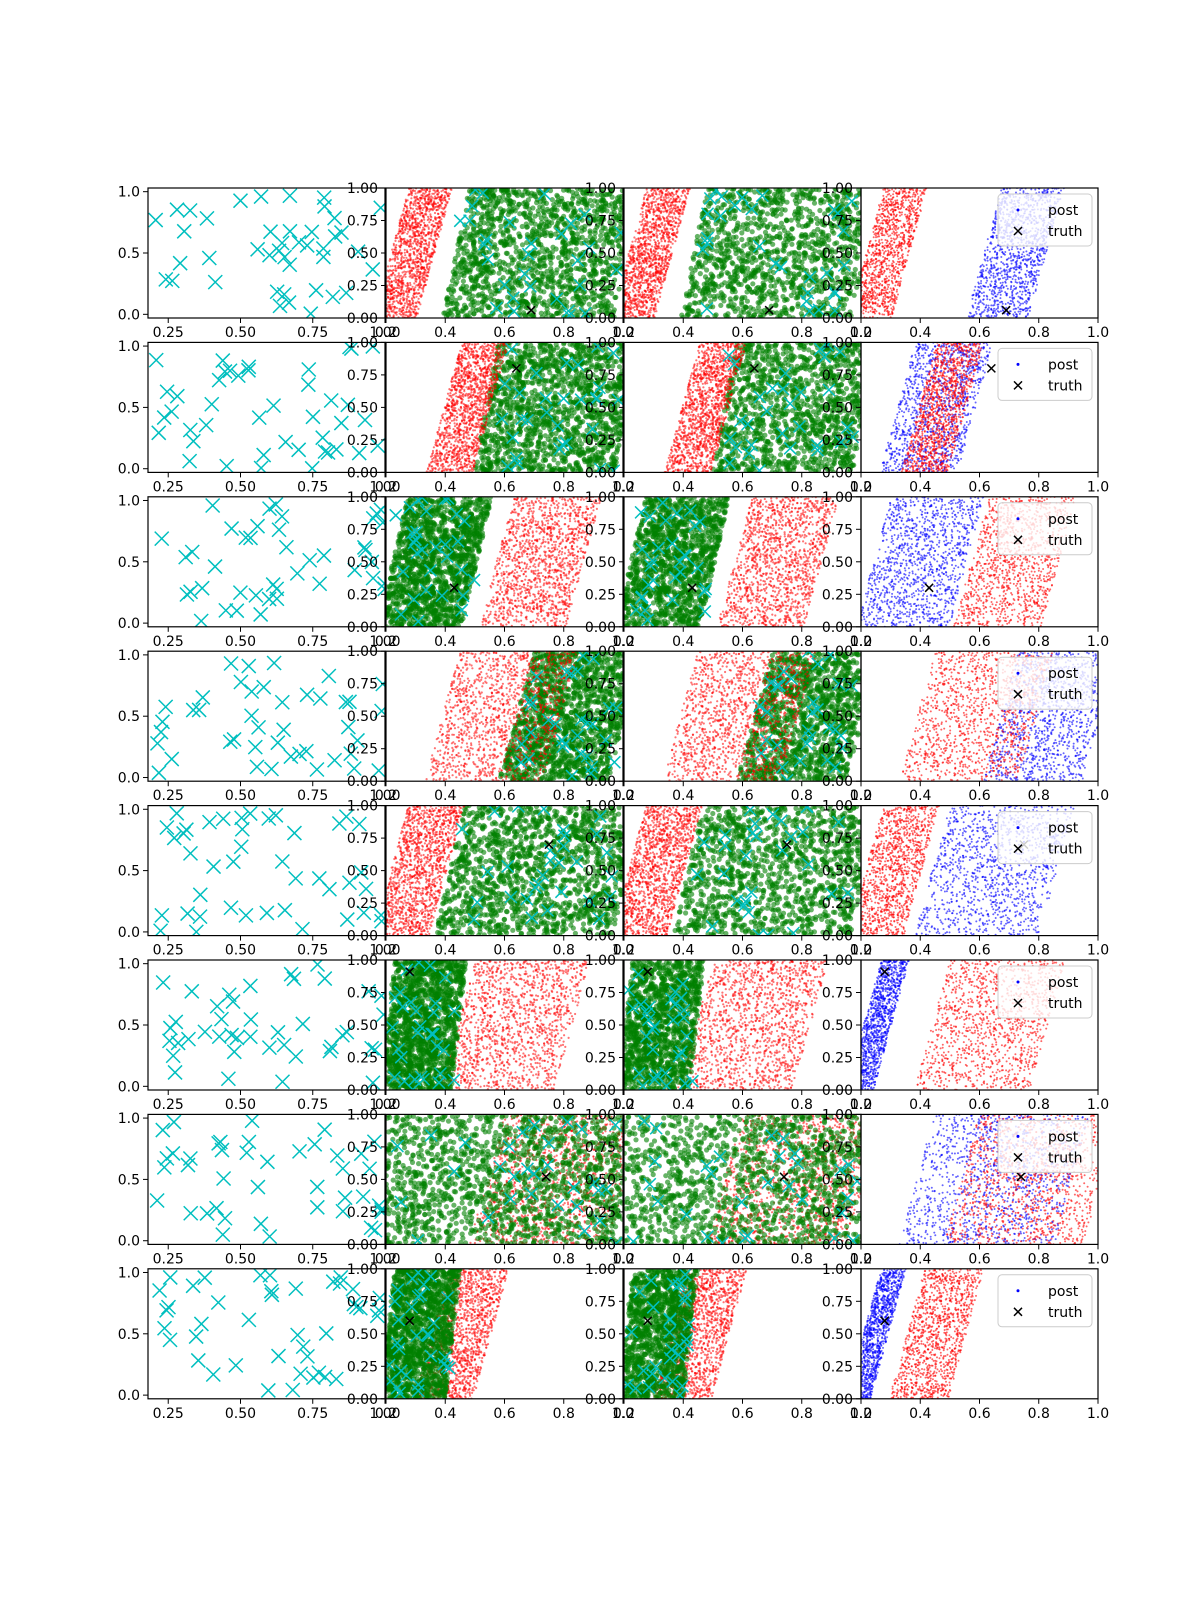 This screenshot has width=1200, height=1600. Describe the element at coordinates (290, 265) in the screenshot. I see `sample-cross` at that location.